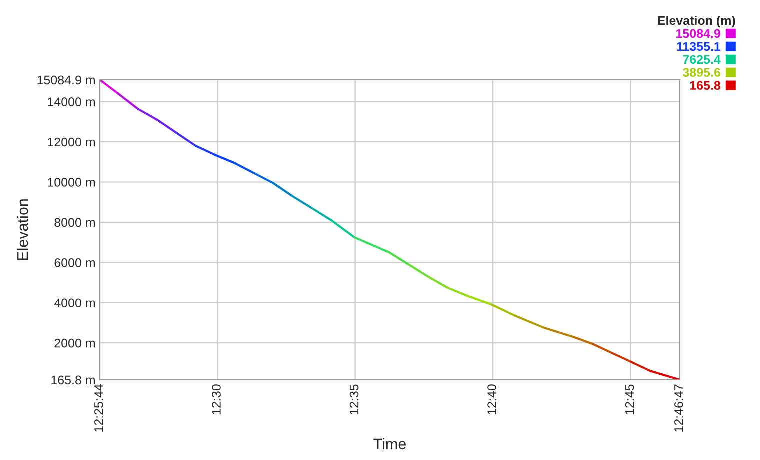 This screenshot has height=460, width=760. Describe the element at coordinates (492, 399) in the screenshot. I see `x-tick-label: 12:40` at that location.